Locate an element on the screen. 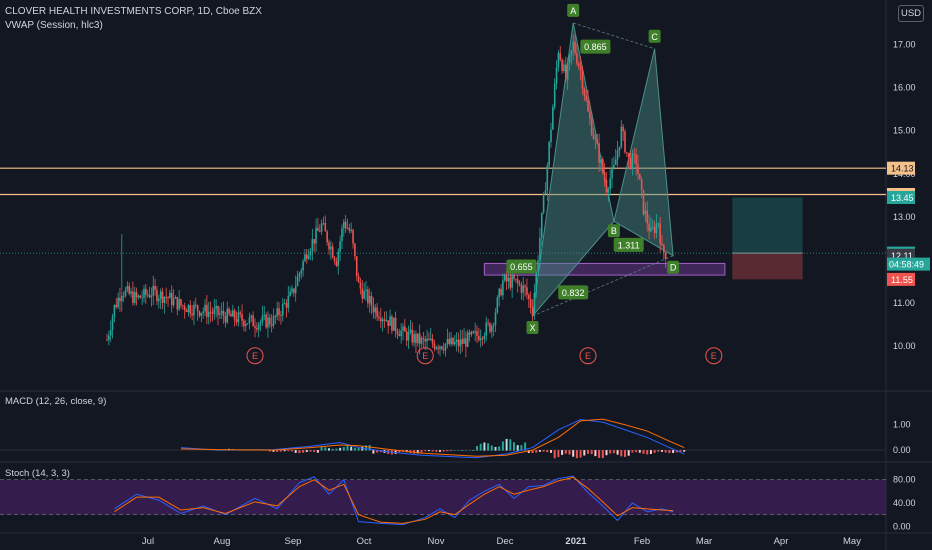 The height and width of the screenshot is (550, 932). countdown-label: 04:58:49 is located at coordinates (906, 265).